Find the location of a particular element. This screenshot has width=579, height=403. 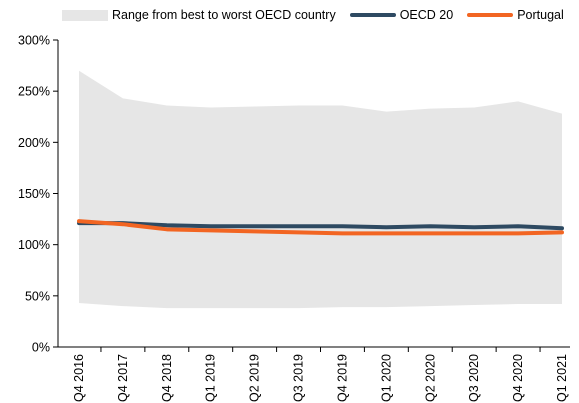

y-tick-label: 250% is located at coordinates (34, 92).